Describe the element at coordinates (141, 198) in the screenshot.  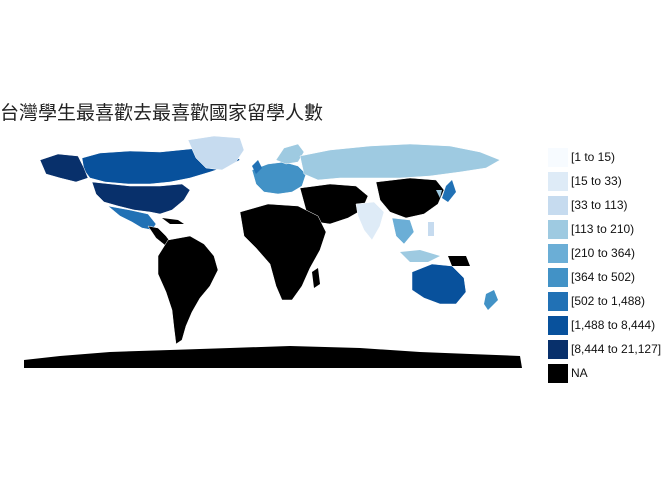
I see `region-usa` at that location.